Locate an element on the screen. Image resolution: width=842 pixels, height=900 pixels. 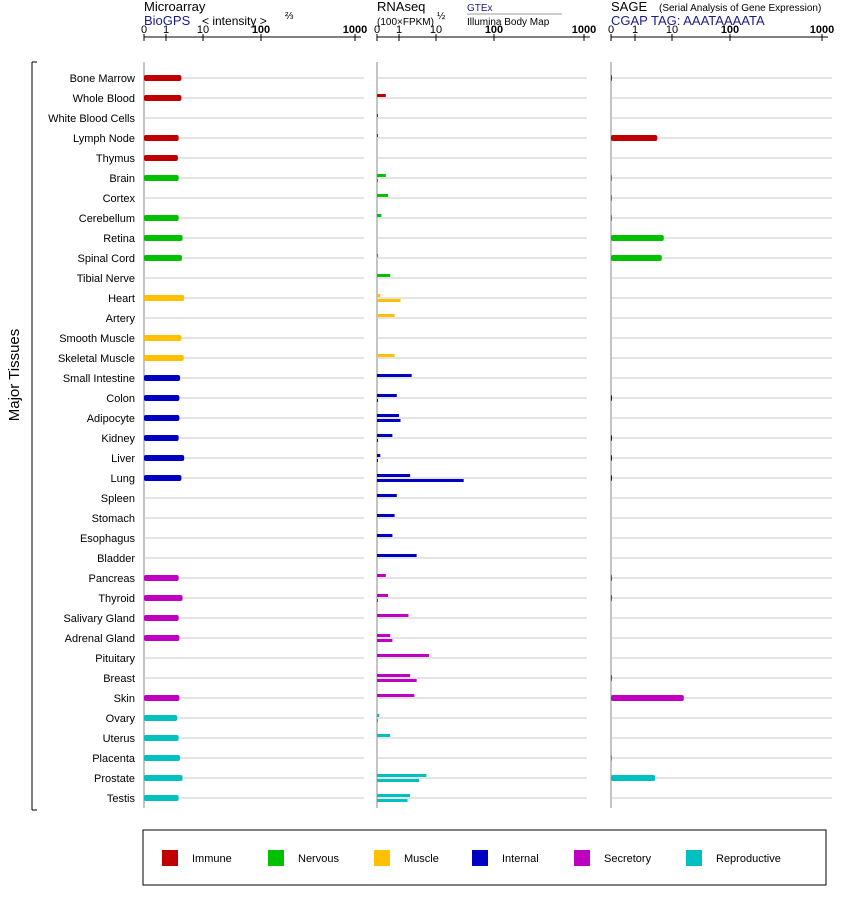
tick-label-rnaseq: 100 is located at coordinates (494, 30).